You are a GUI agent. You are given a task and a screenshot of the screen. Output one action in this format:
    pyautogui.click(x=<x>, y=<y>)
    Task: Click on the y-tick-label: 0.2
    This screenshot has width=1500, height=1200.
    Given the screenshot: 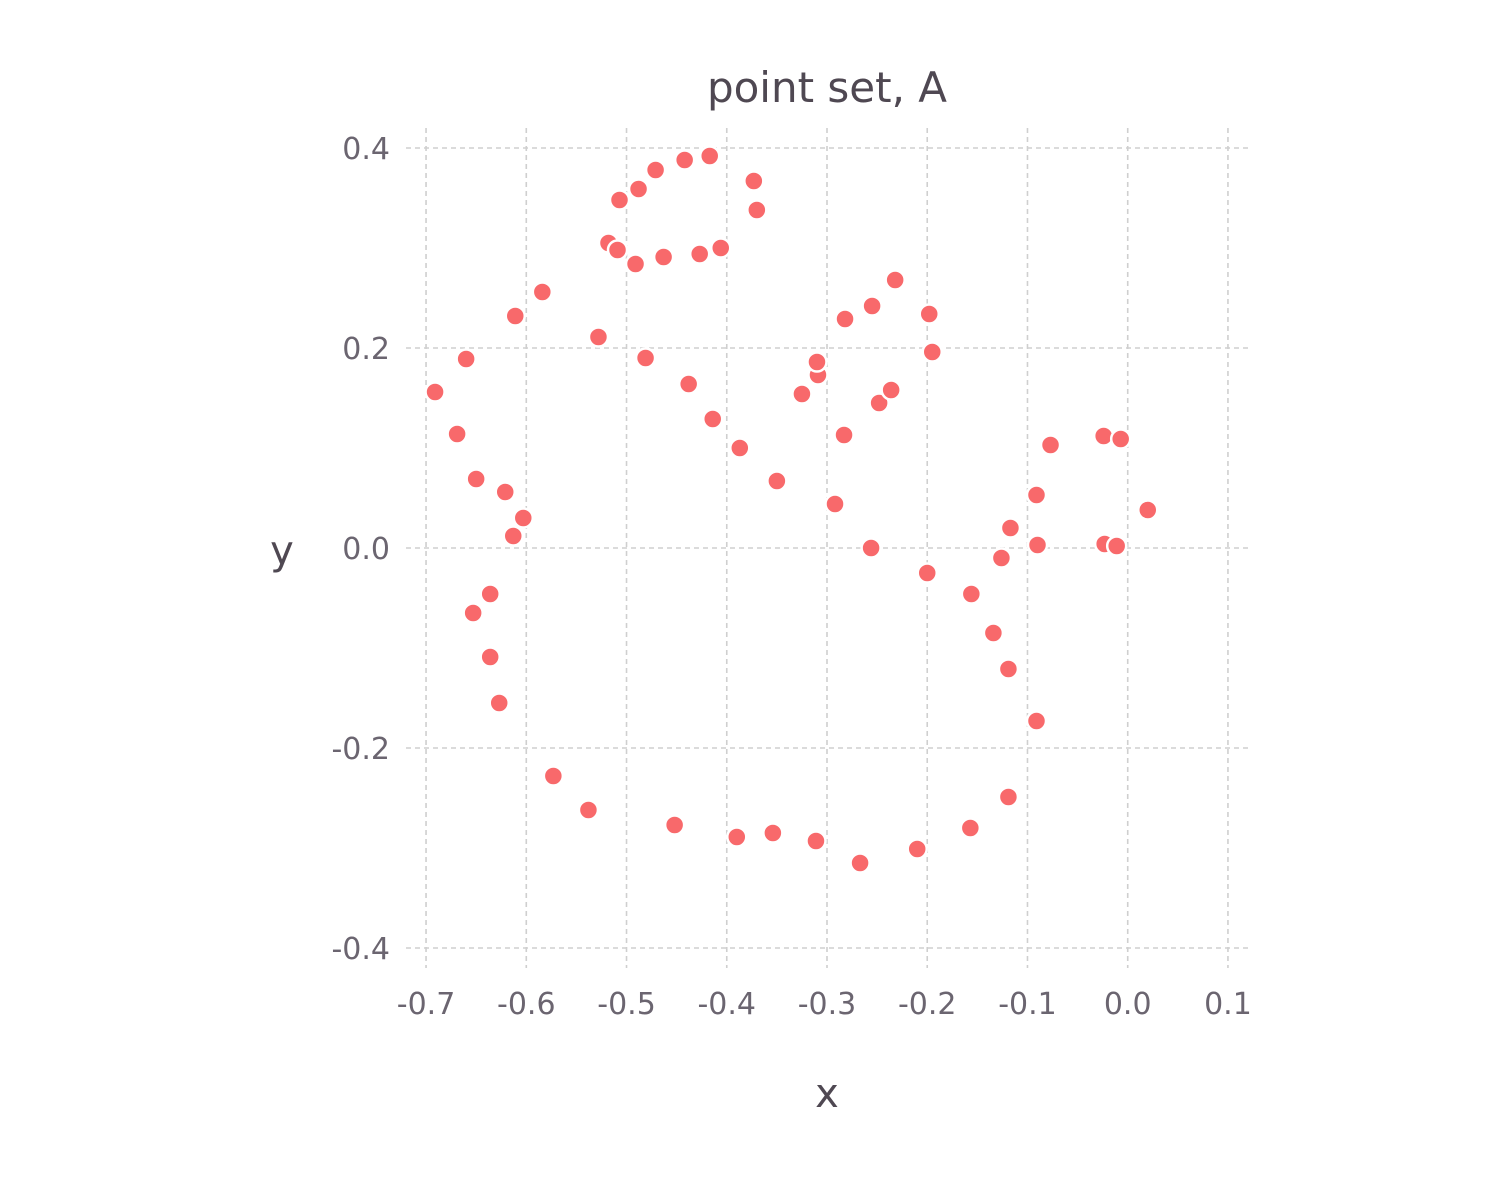 What is the action you would take?
    pyautogui.click(x=366, y=349)
    